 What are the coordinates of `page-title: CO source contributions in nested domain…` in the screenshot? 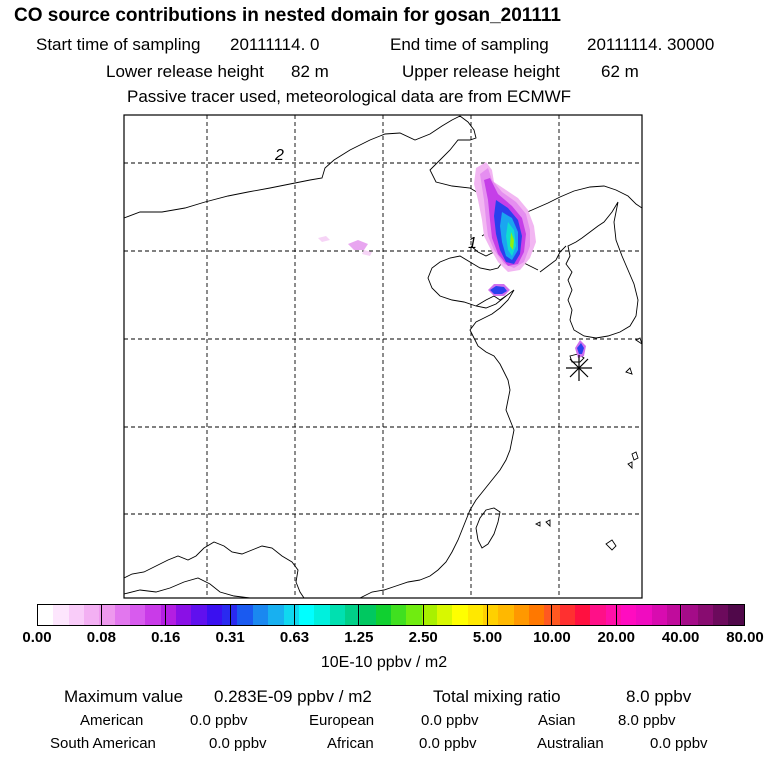 It's located at (287, 15).